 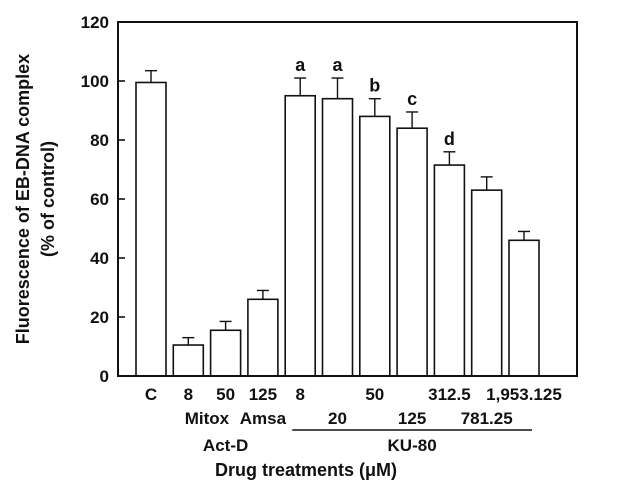 I want to click on x-tick-label-row2: 781.25, so click(x=487, y=418).